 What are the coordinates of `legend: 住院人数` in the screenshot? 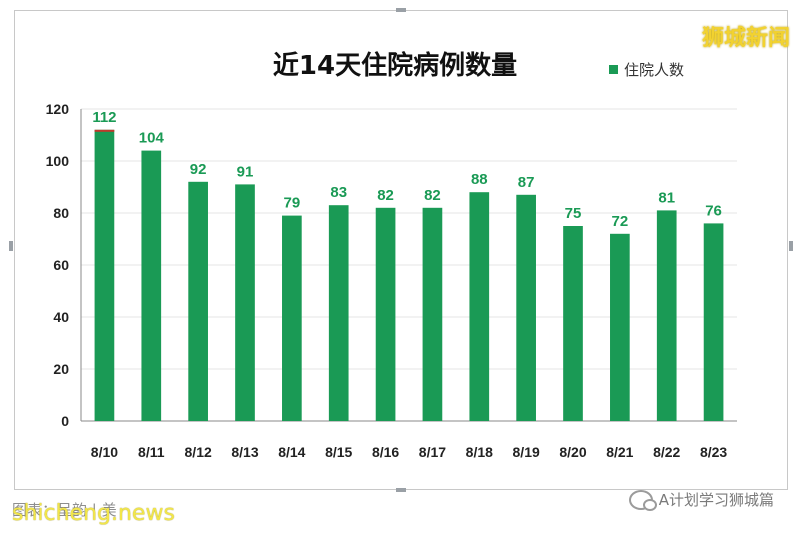 It's located at (646, 69).